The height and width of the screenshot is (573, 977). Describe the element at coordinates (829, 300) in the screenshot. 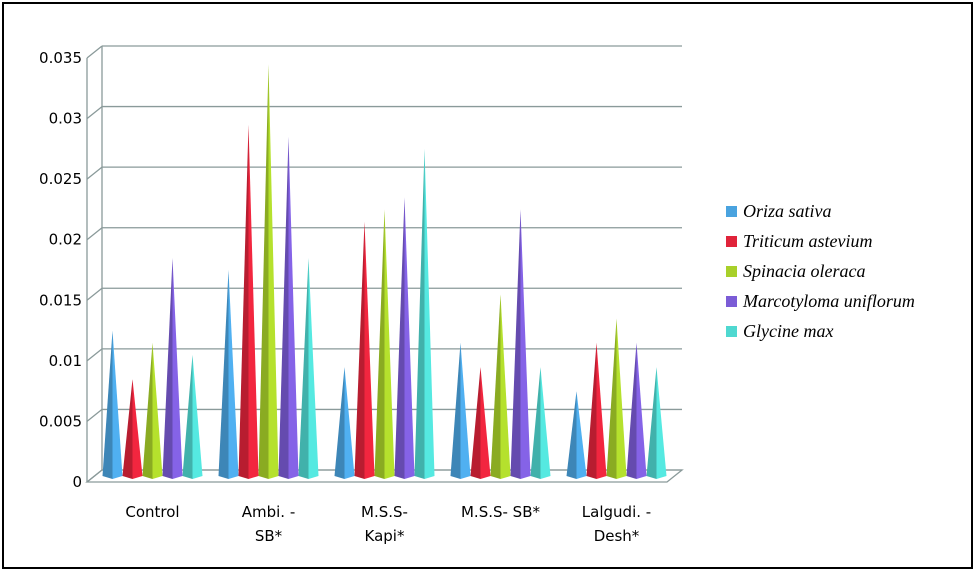

I see `legend-label: Marcotyloma uniflorum` at that location.